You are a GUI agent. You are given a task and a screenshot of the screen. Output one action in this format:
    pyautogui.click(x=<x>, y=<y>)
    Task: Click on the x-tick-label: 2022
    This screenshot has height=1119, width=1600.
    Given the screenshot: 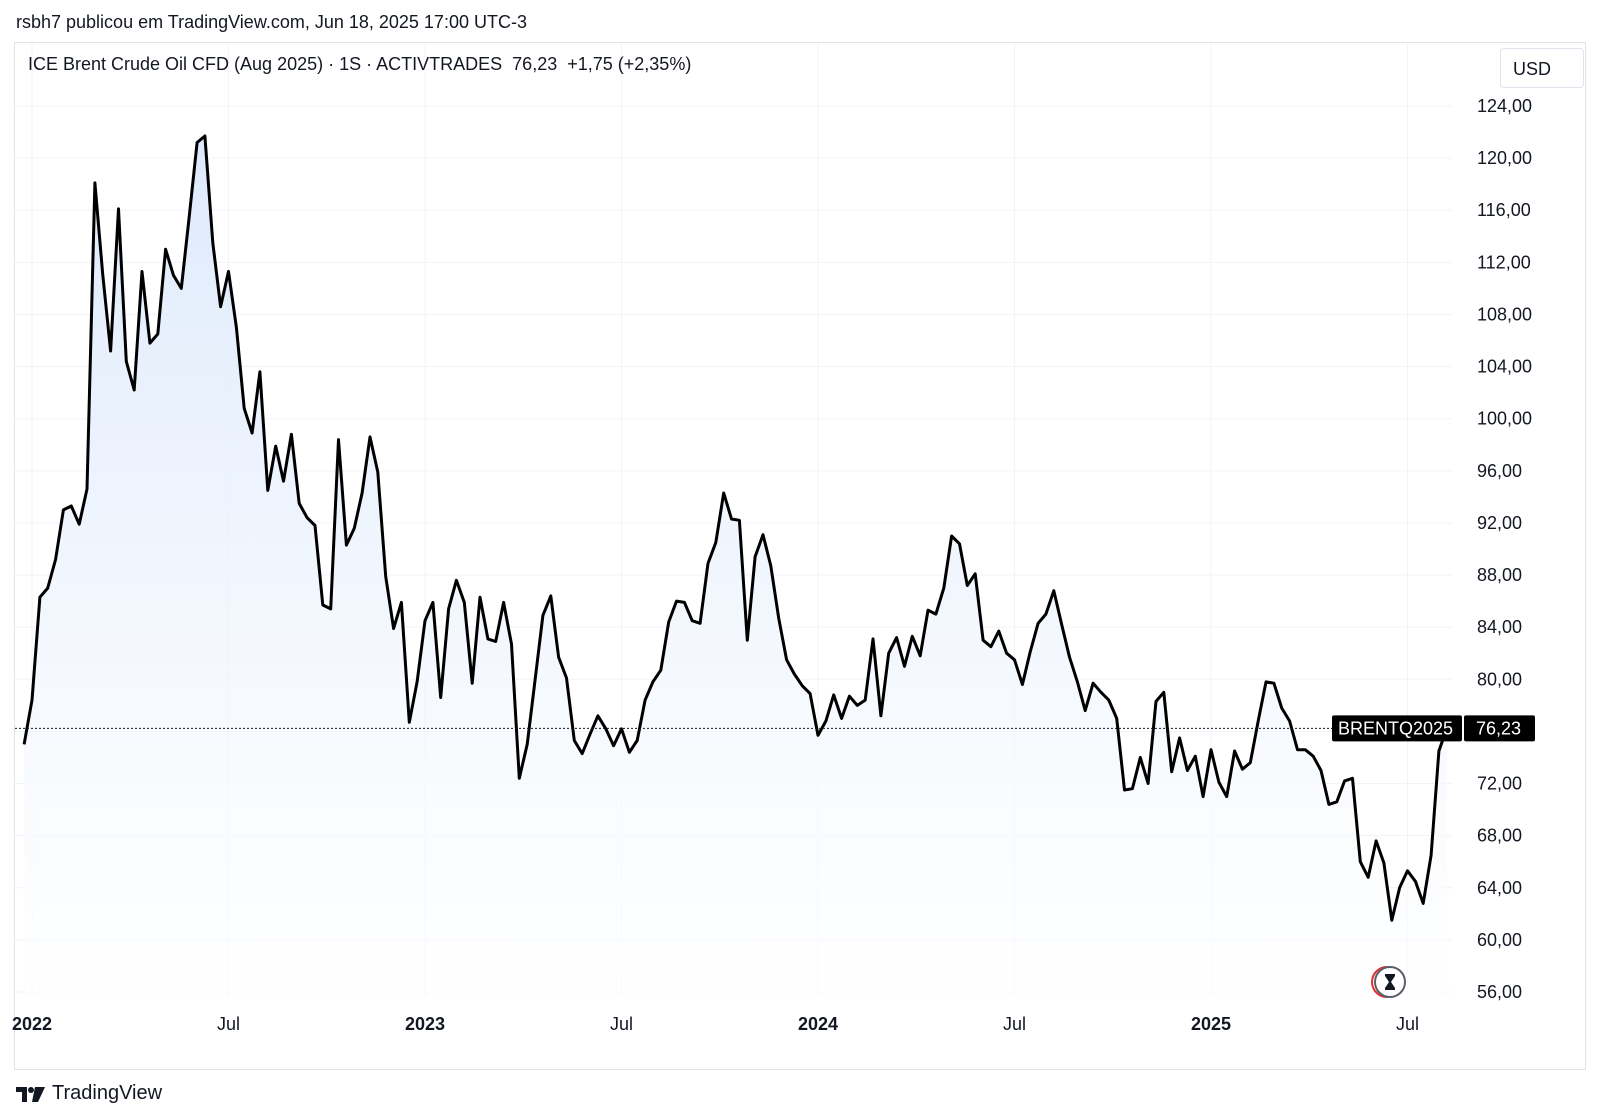 What is the action you would take?
    pyautogui.click(x=32, y=1024)
    